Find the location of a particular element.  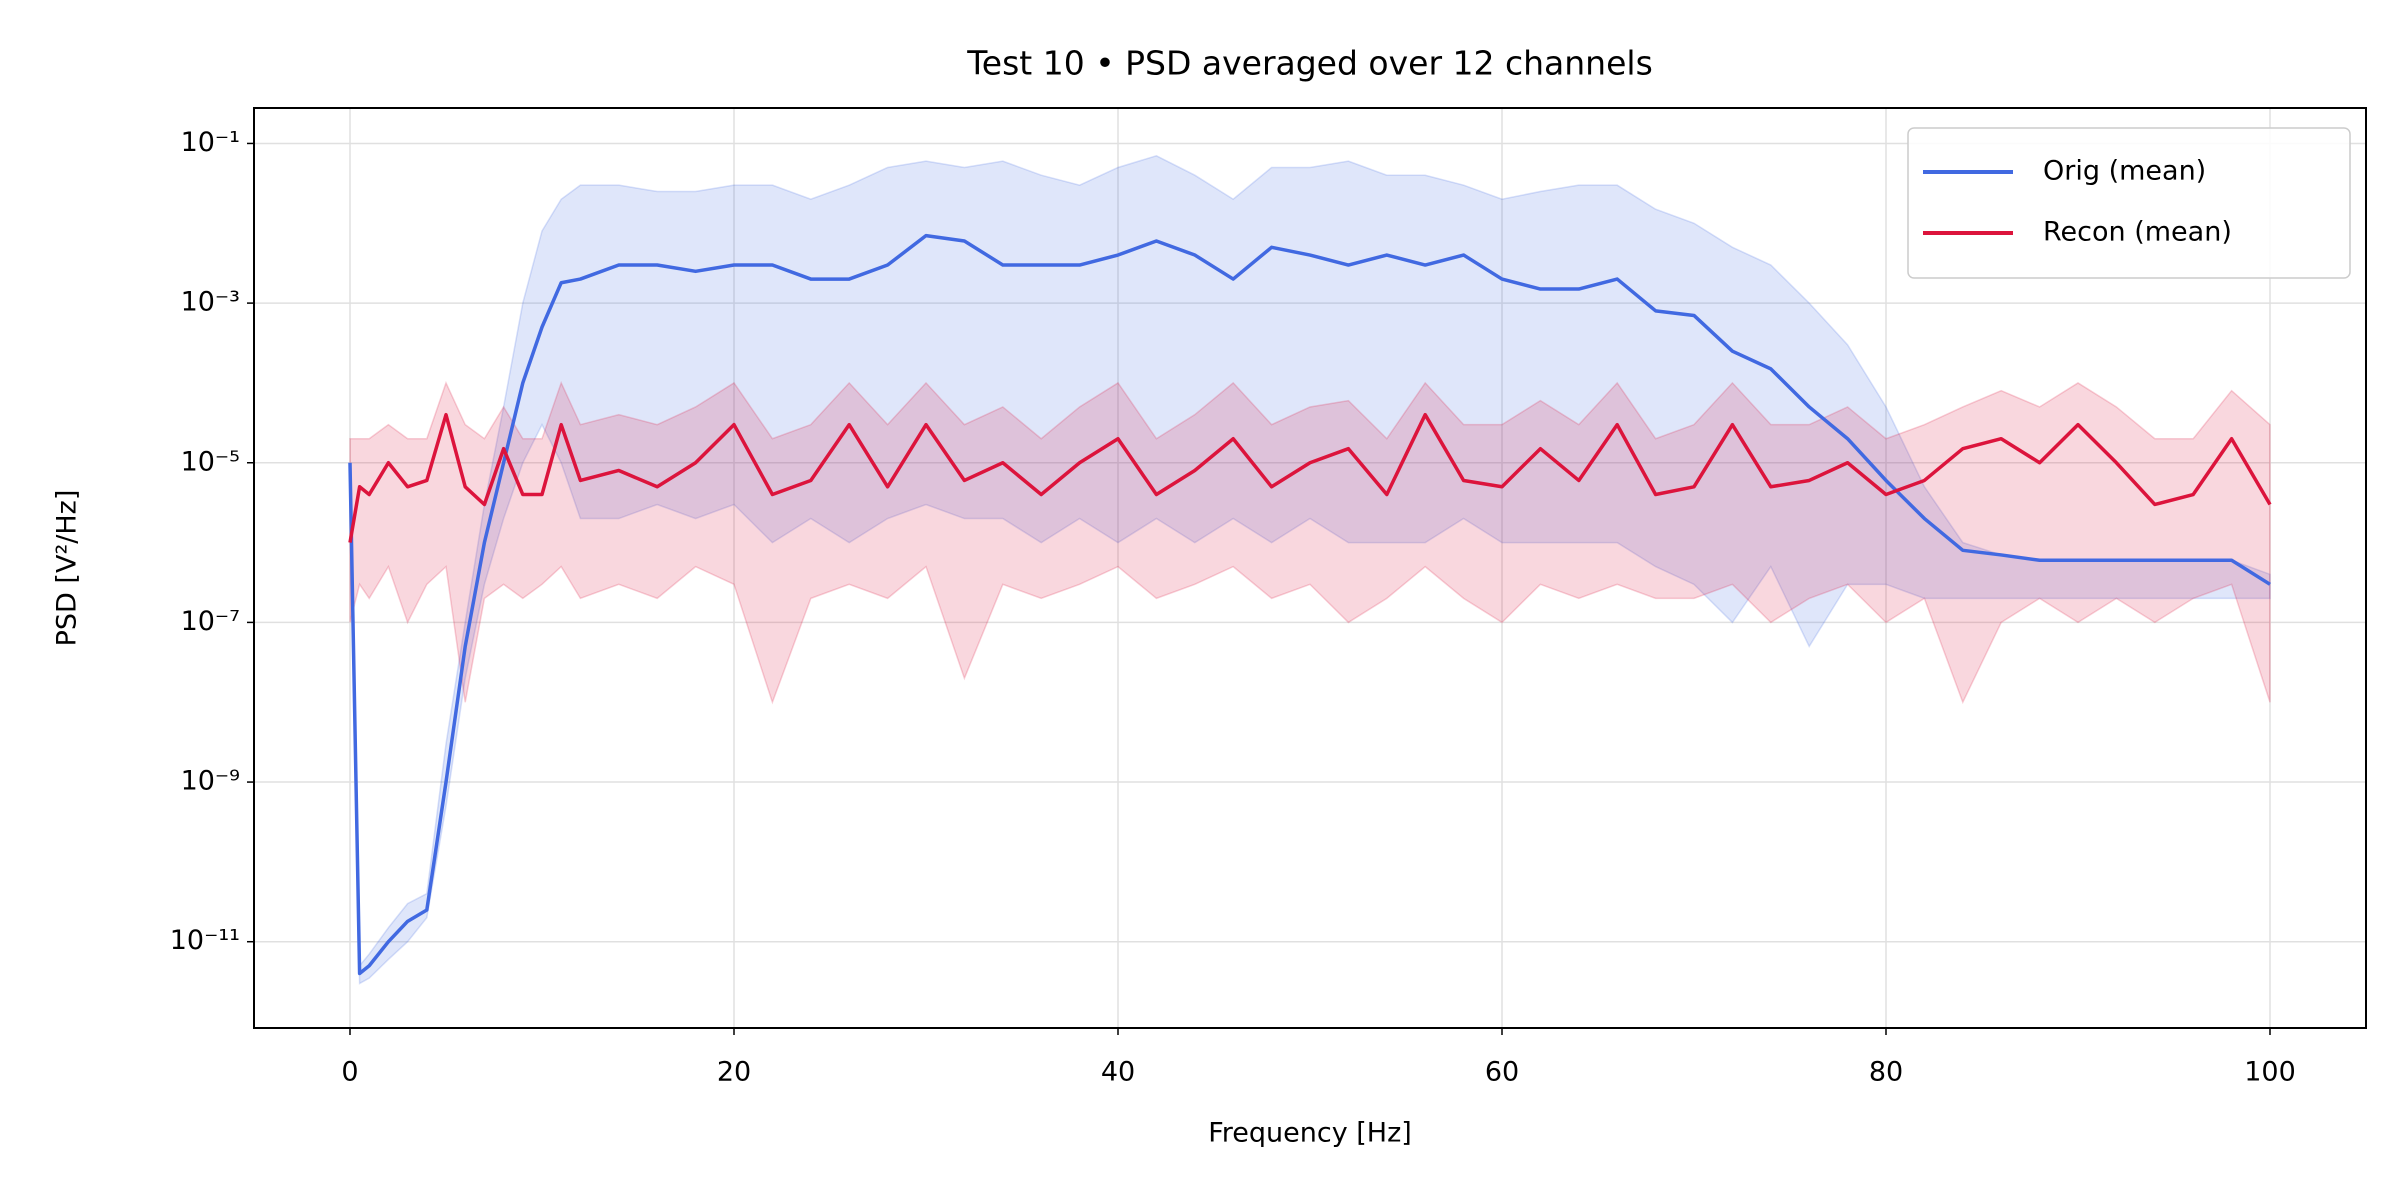

x-tick-label: 80 is located at coordinates (1886, 1072).